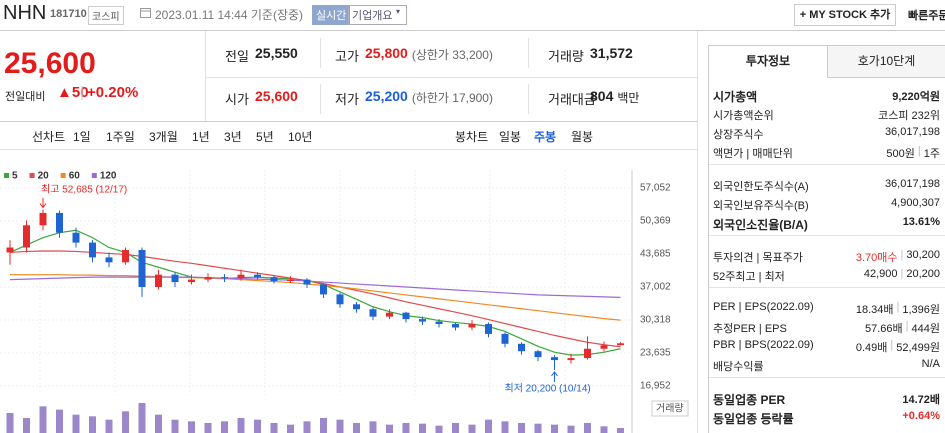  What do you see at coordinates (930, 364) in the screenshot?
I see `info-value: N/A` at bounding box center [930, 364].